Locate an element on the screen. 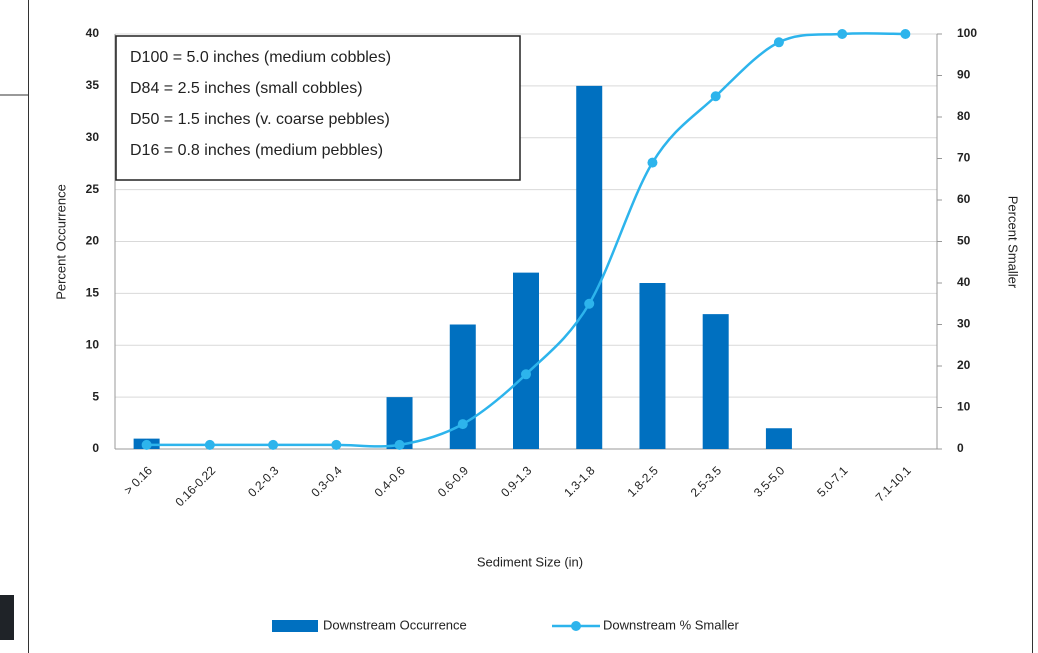  y2-tick-label: 10 is located at coordinates (964, 407).